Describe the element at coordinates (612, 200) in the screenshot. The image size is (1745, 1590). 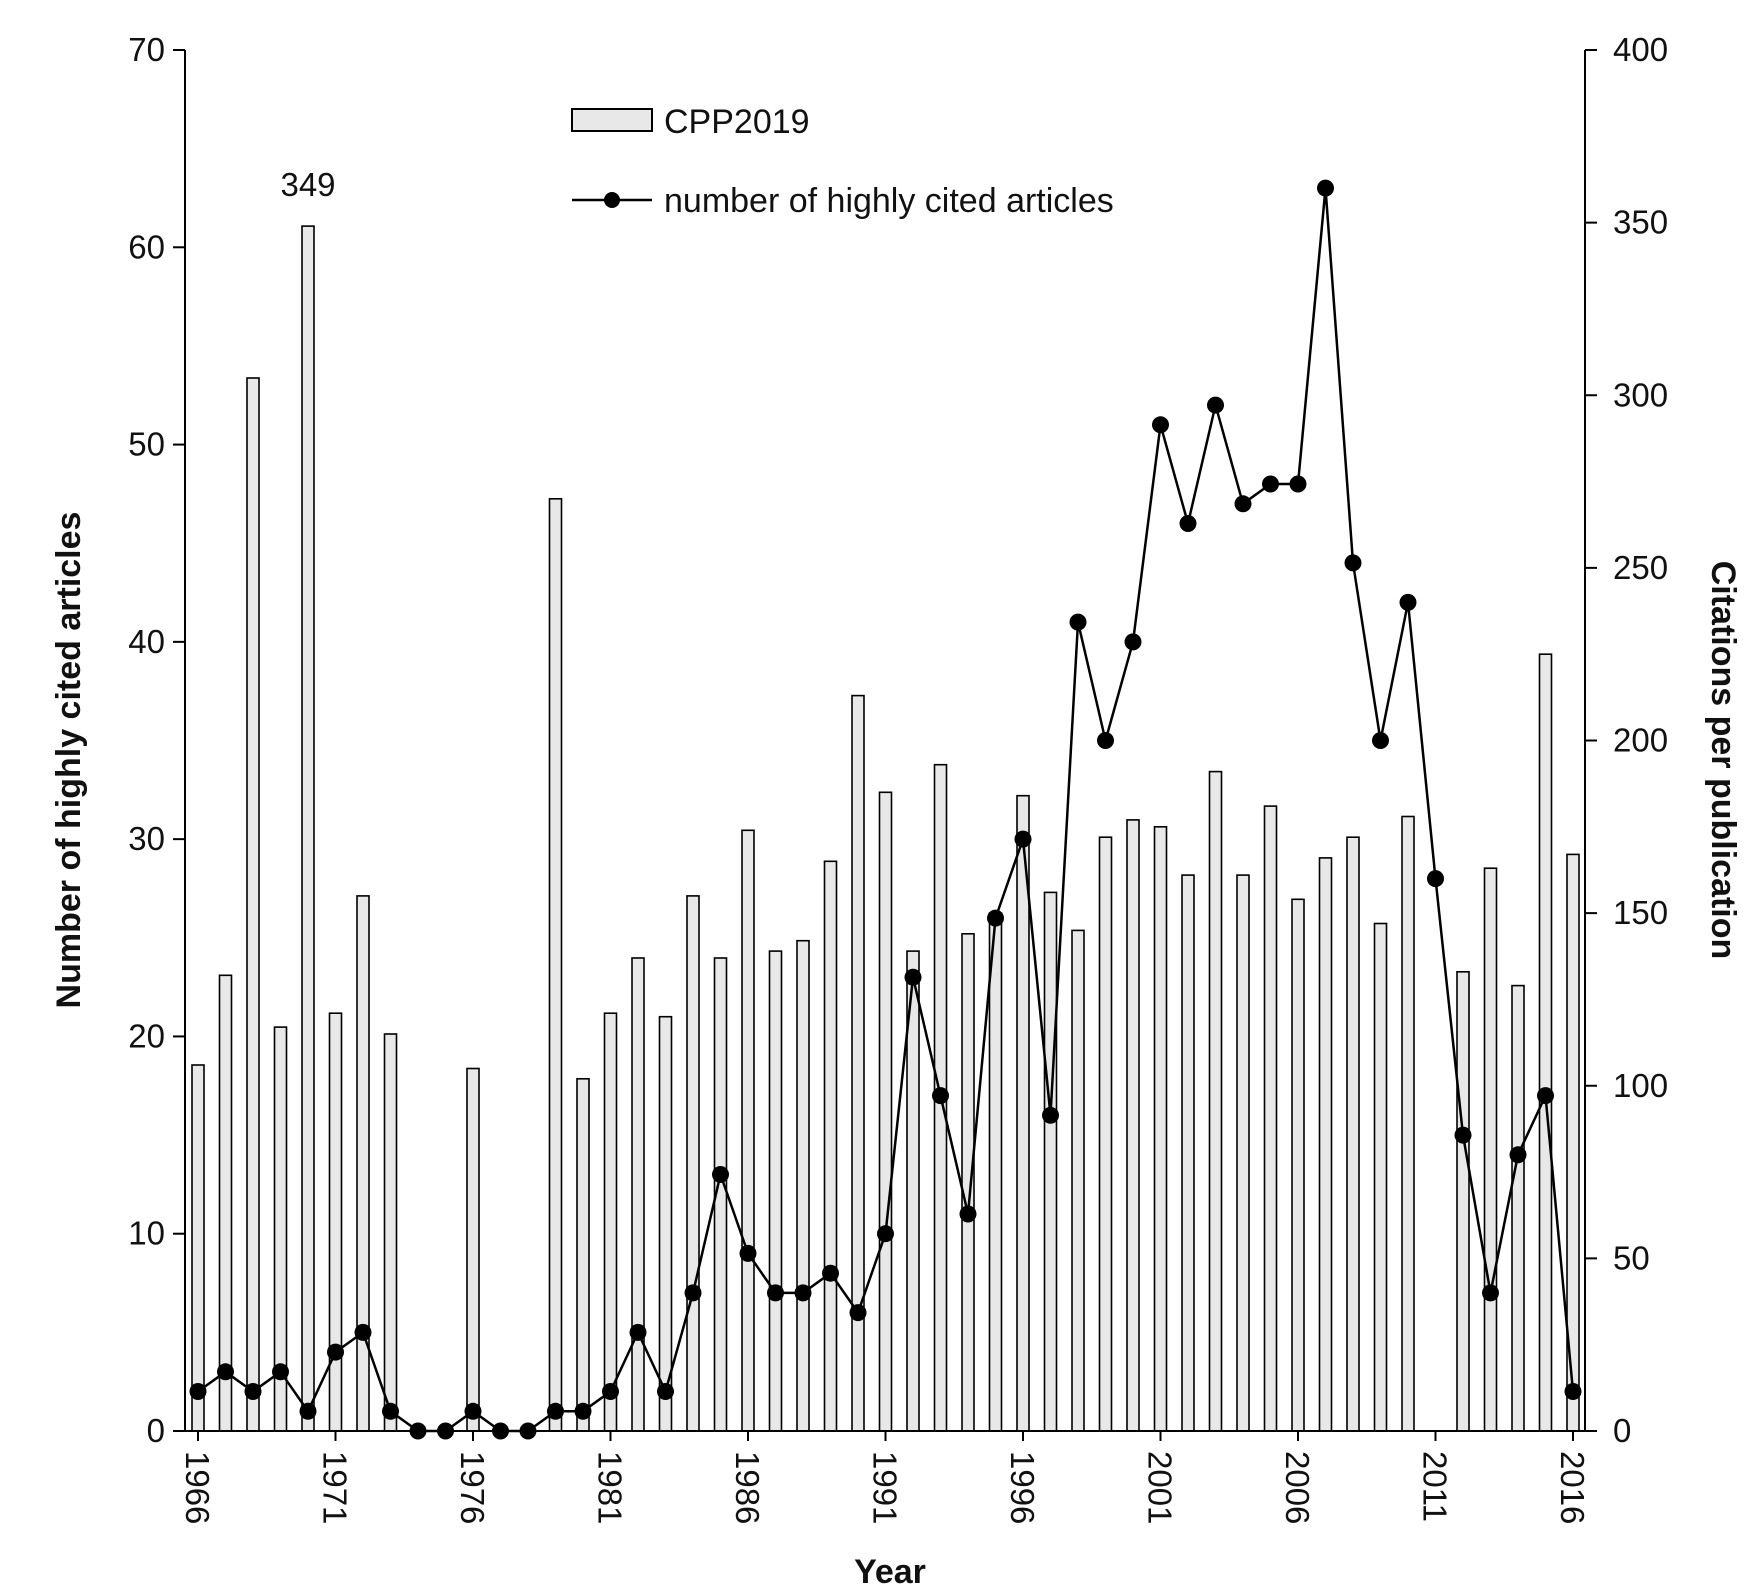
I see `legend-swatch-marker` at that location.